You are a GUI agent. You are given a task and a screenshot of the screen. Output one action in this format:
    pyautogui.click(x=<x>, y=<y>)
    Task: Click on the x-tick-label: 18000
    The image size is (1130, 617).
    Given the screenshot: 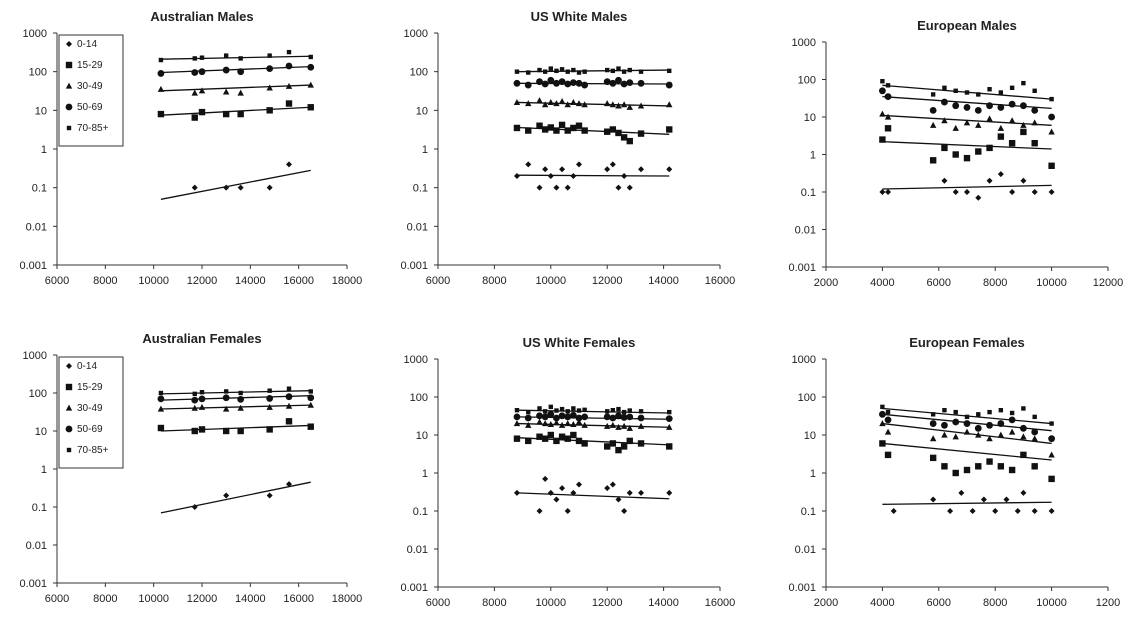 What is the action you would take?
    pyautogui.click(x=347, y=599)
    